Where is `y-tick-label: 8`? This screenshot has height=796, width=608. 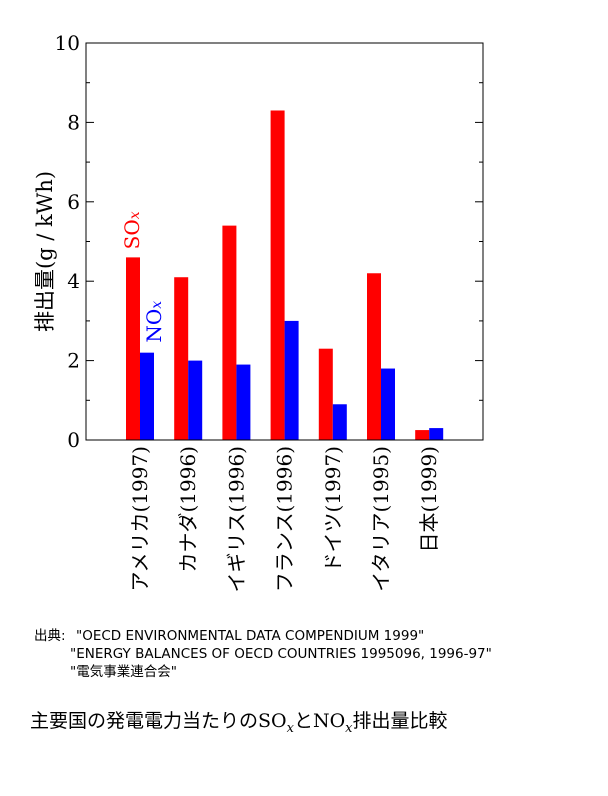
y-tick-label: 8 is located at coordinates (73, 122).